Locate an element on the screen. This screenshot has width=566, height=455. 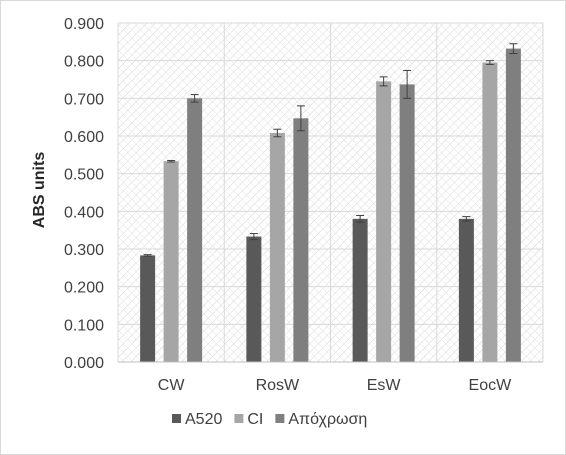
legend-label: Απόχρωση is located at coordinates (327, 419).